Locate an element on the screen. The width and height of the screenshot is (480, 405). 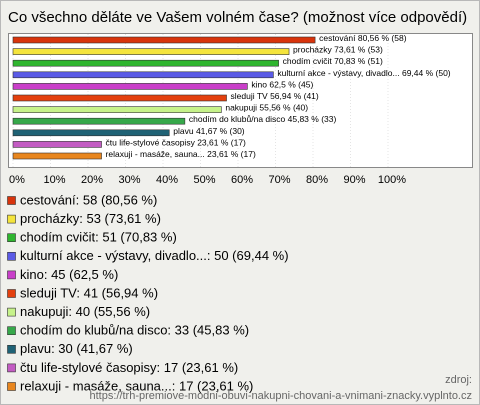
bar-label: sleduji TV 56,94 % (41) is located at coordinates (275, 96).